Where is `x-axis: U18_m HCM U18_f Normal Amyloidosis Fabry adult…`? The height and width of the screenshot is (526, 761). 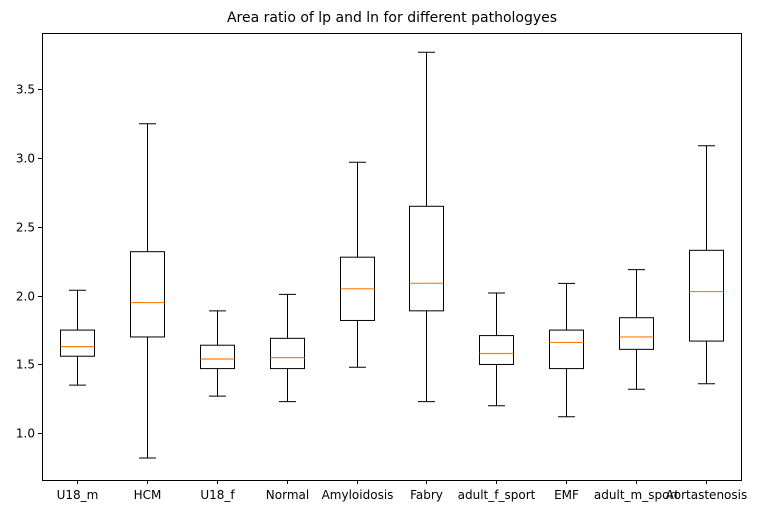
x-axis: U18_m HCM U18_f Normal Amyloidosis Fabry adult… is located at coordinates (402, 491).